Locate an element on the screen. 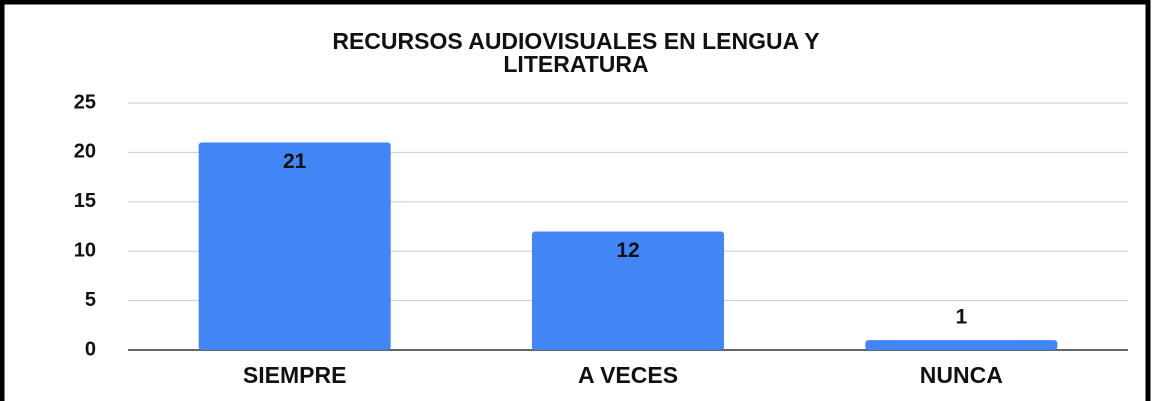 Image resolution: width=1152 pixels, height=401 pixels. x-tick-label: NUNCA is located at coordinates (961, 375).